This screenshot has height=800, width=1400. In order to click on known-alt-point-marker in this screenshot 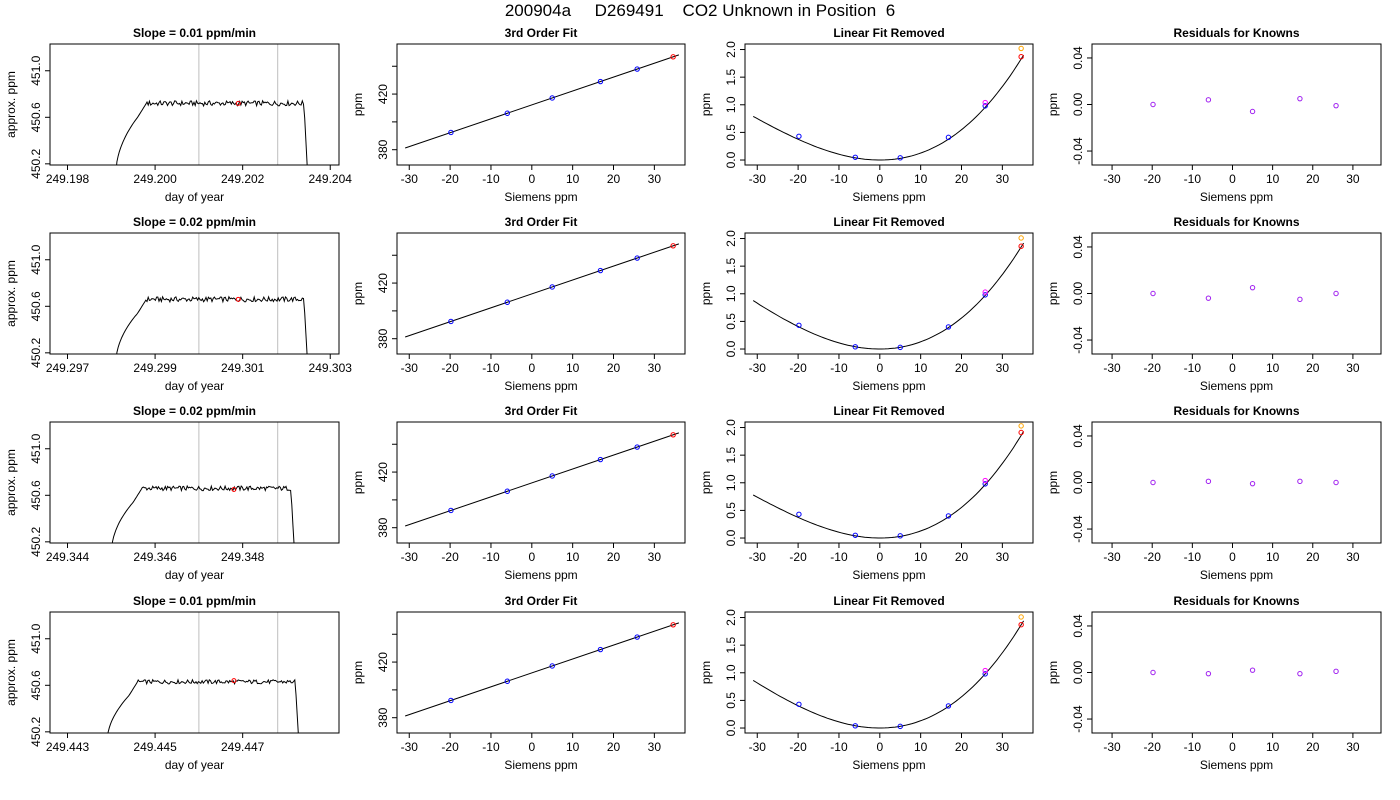, I will do `click(985, 670)`.